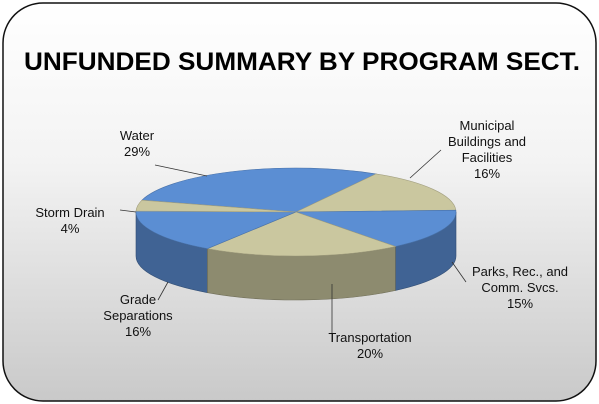 This screenshot has height=404, width=599. What do you see at coordinates (137, 151) in the screenshot?
I see `percent-label: 29%` at bounding box center [137, 151].